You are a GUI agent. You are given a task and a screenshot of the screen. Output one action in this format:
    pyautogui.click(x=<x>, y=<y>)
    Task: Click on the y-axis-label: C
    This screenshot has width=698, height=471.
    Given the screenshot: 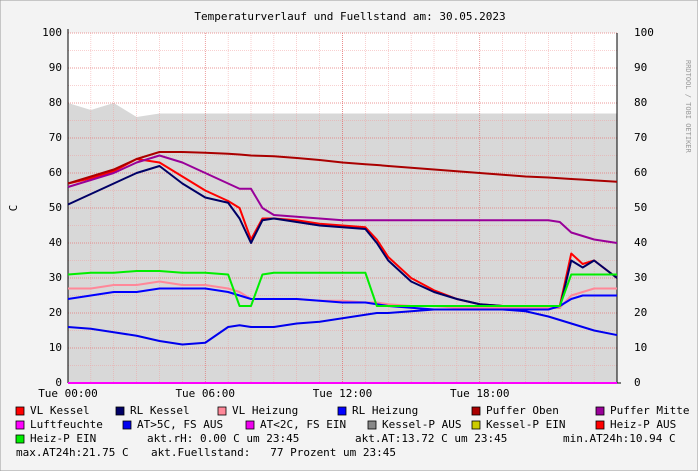 What is the action you would take?
    pyautogui.click(x=13, y=208)
    